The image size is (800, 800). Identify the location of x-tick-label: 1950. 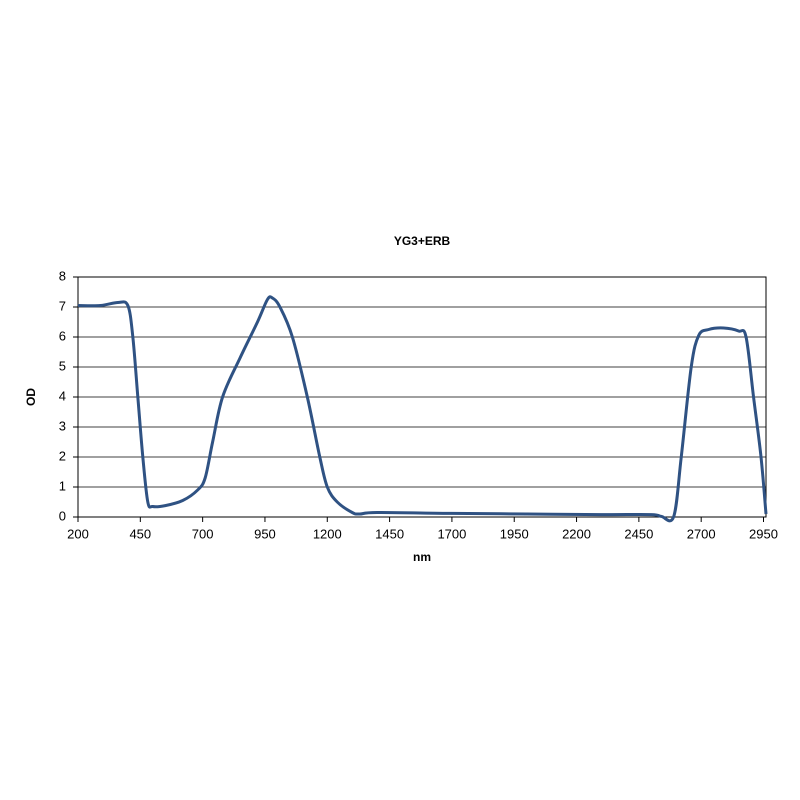
(514, 533).